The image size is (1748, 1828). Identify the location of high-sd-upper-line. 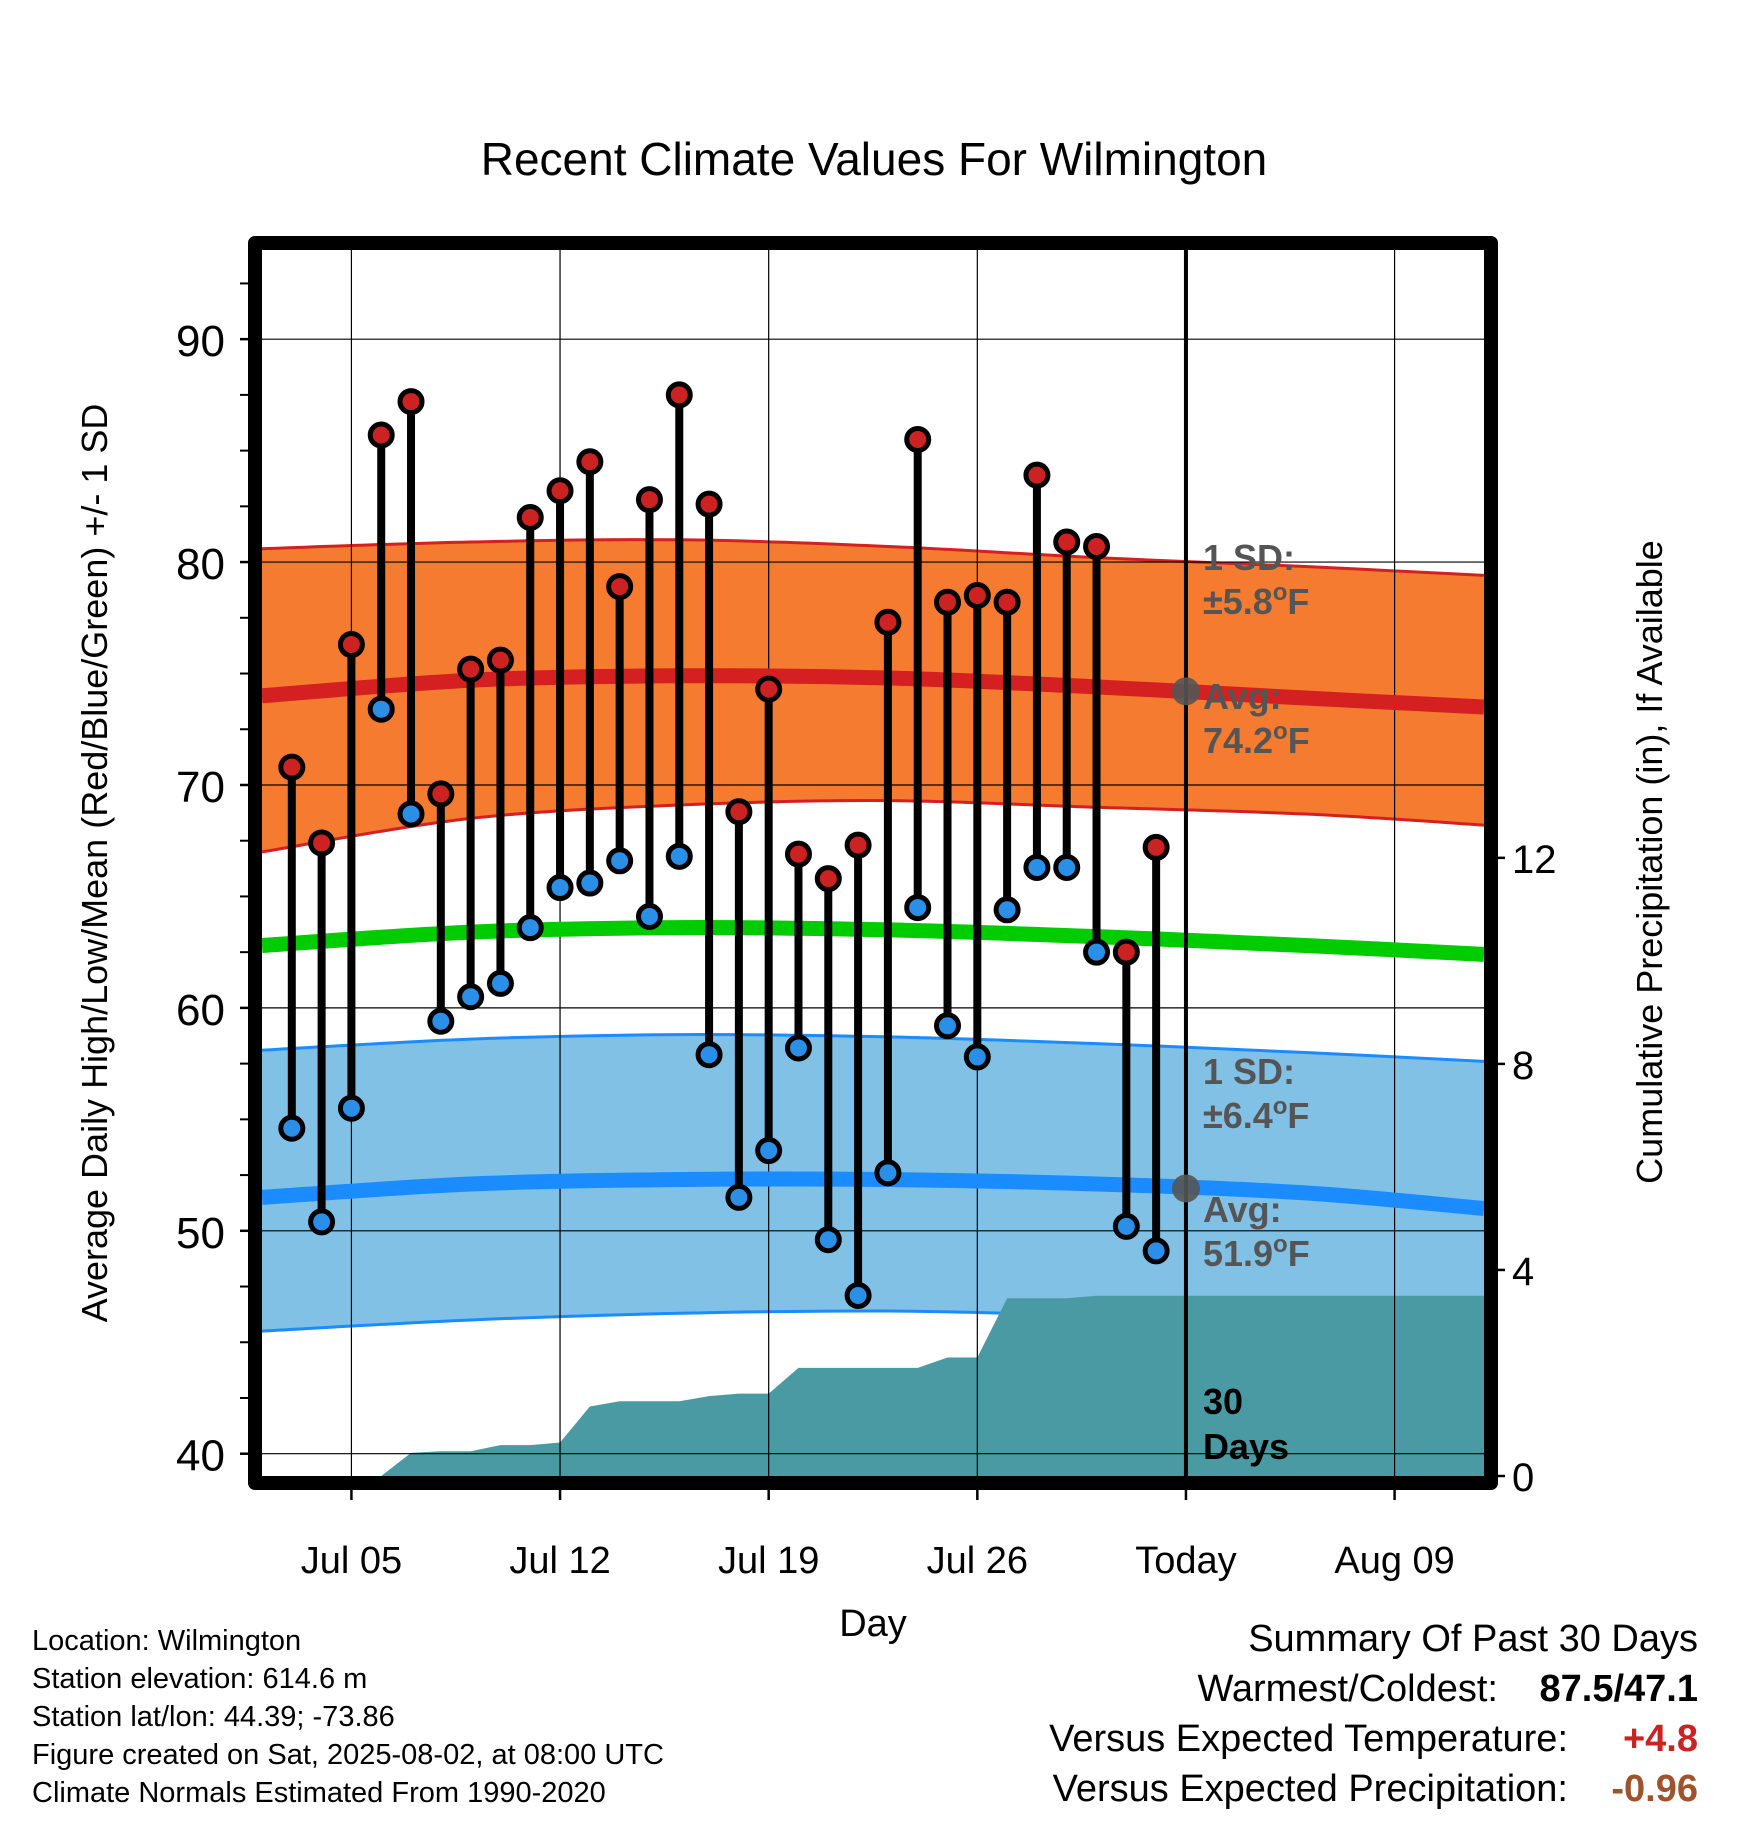
(873, 557).